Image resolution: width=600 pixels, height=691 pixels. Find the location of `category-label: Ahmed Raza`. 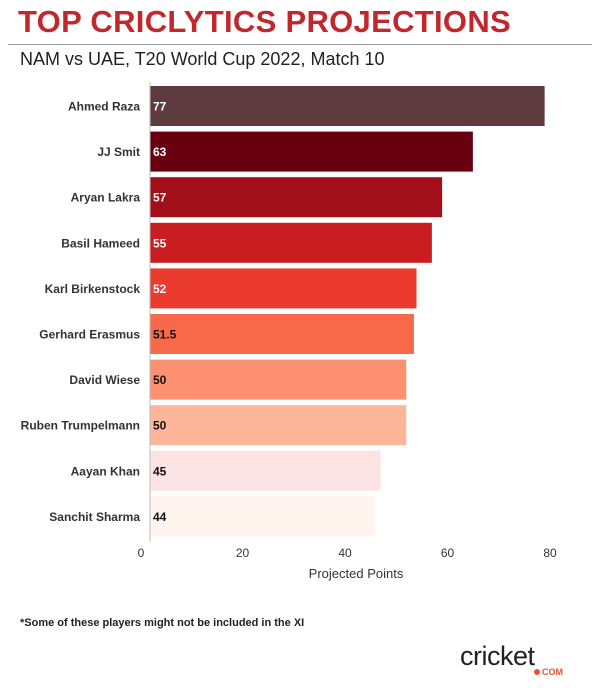

category-label: Ahmed Raza is located at coordinates (104, 107).